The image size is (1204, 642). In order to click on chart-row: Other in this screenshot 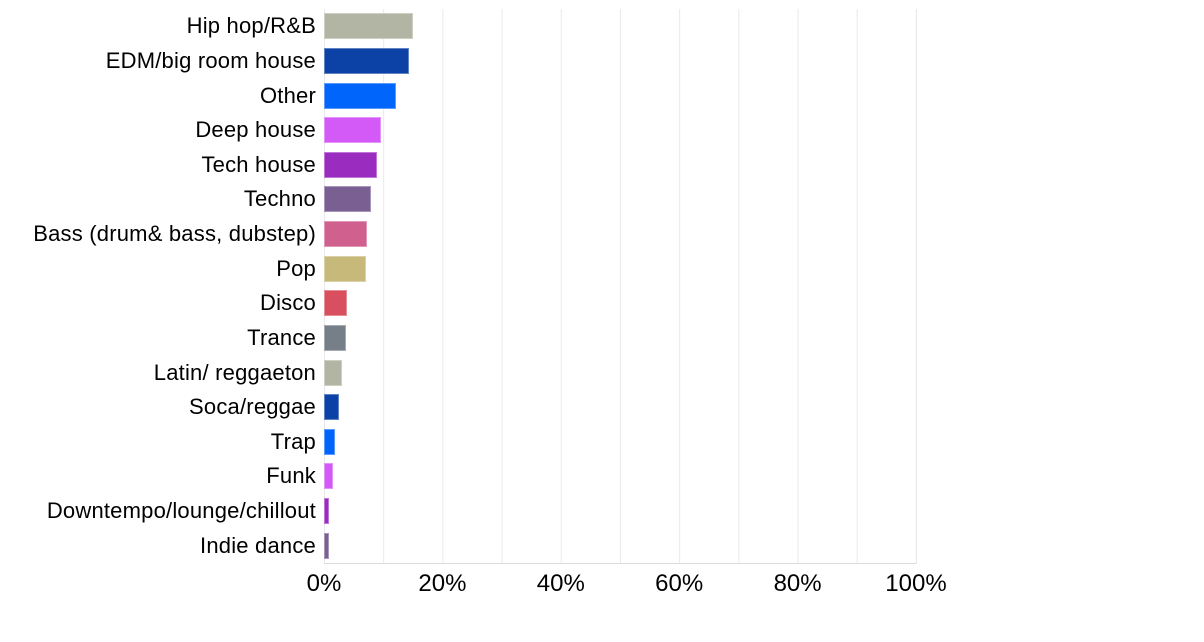, I will do `click(458, 95)`.